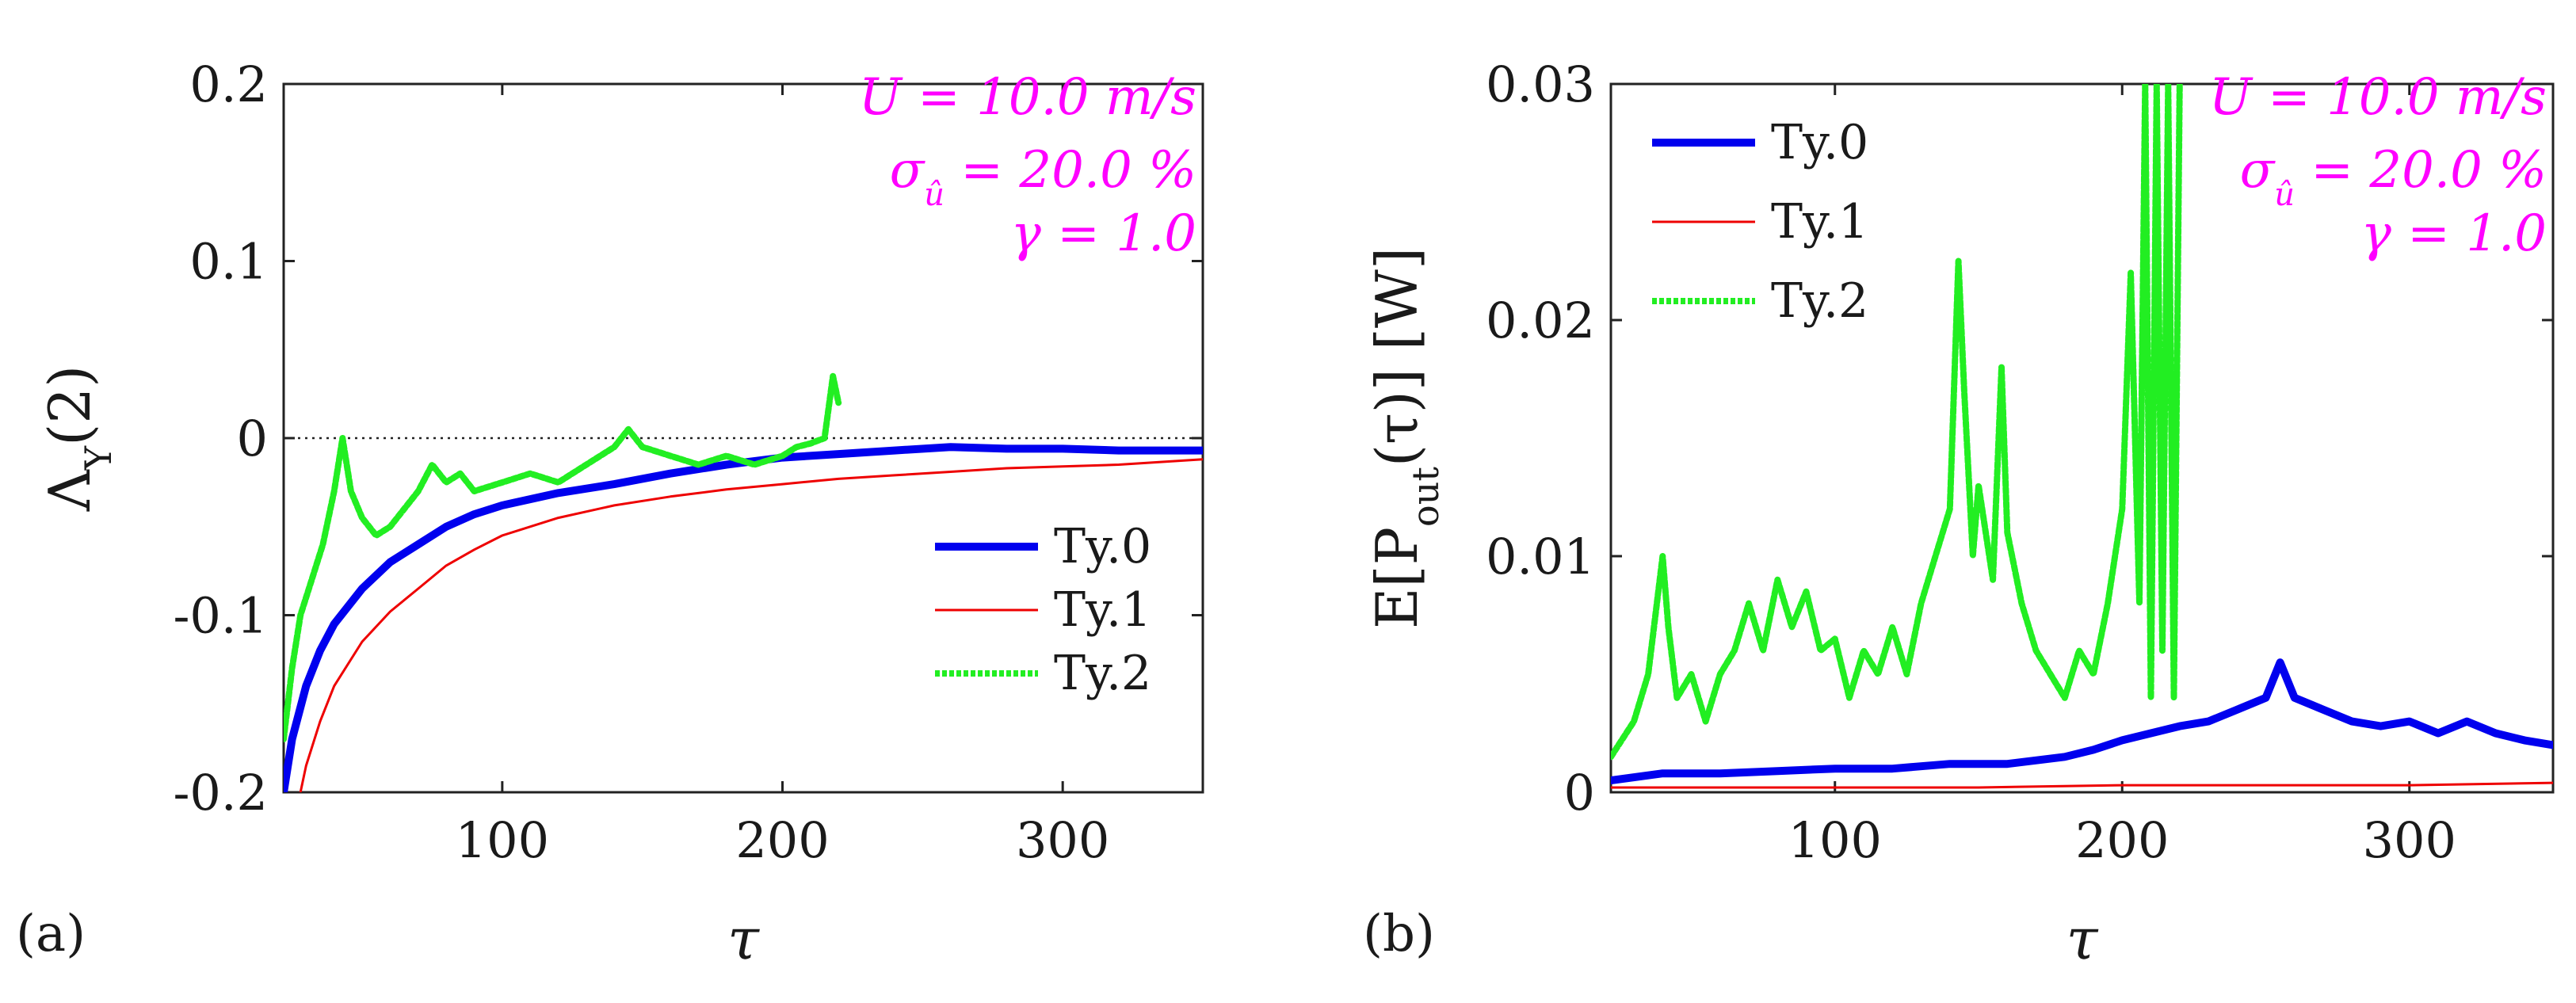 The image size is (2576, 1003). Describe the element at coordinates (1399, 934) in the screenshot. I see `panel-label: (b)` at that location.